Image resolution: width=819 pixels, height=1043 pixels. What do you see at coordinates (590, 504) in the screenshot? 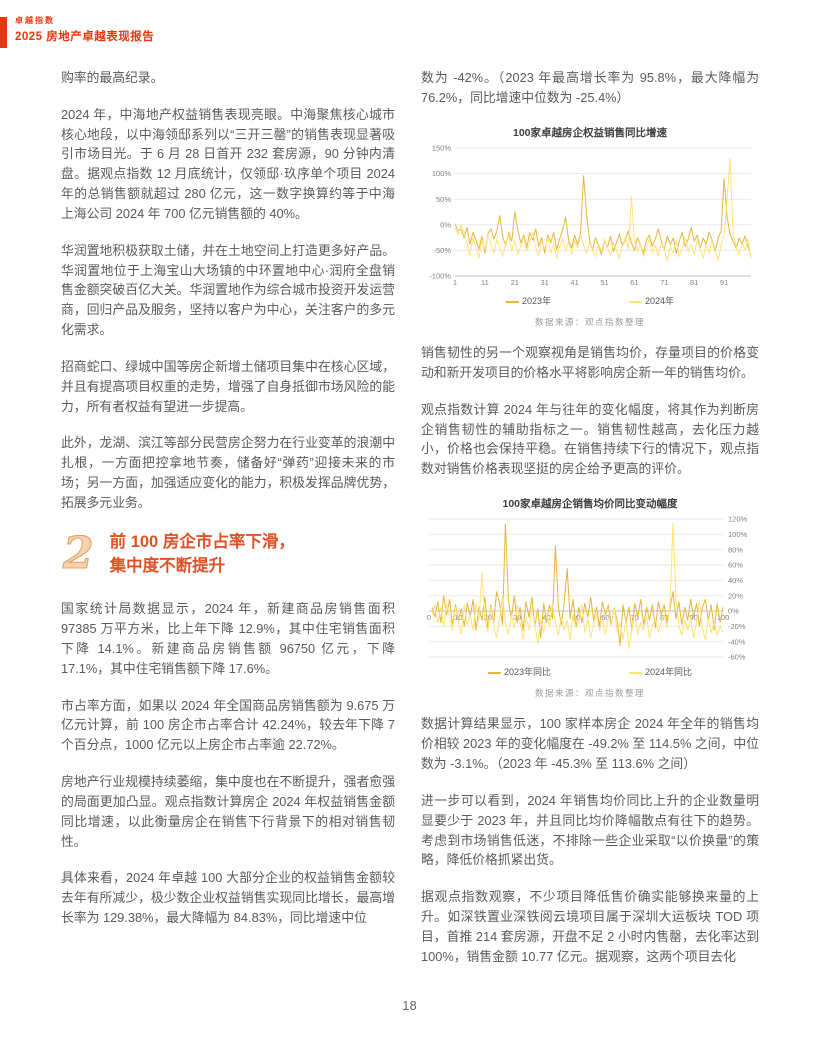
I see `chart-title: 100家卓越房企销售均价同比变动幅度` at bounding box center [590, 504].